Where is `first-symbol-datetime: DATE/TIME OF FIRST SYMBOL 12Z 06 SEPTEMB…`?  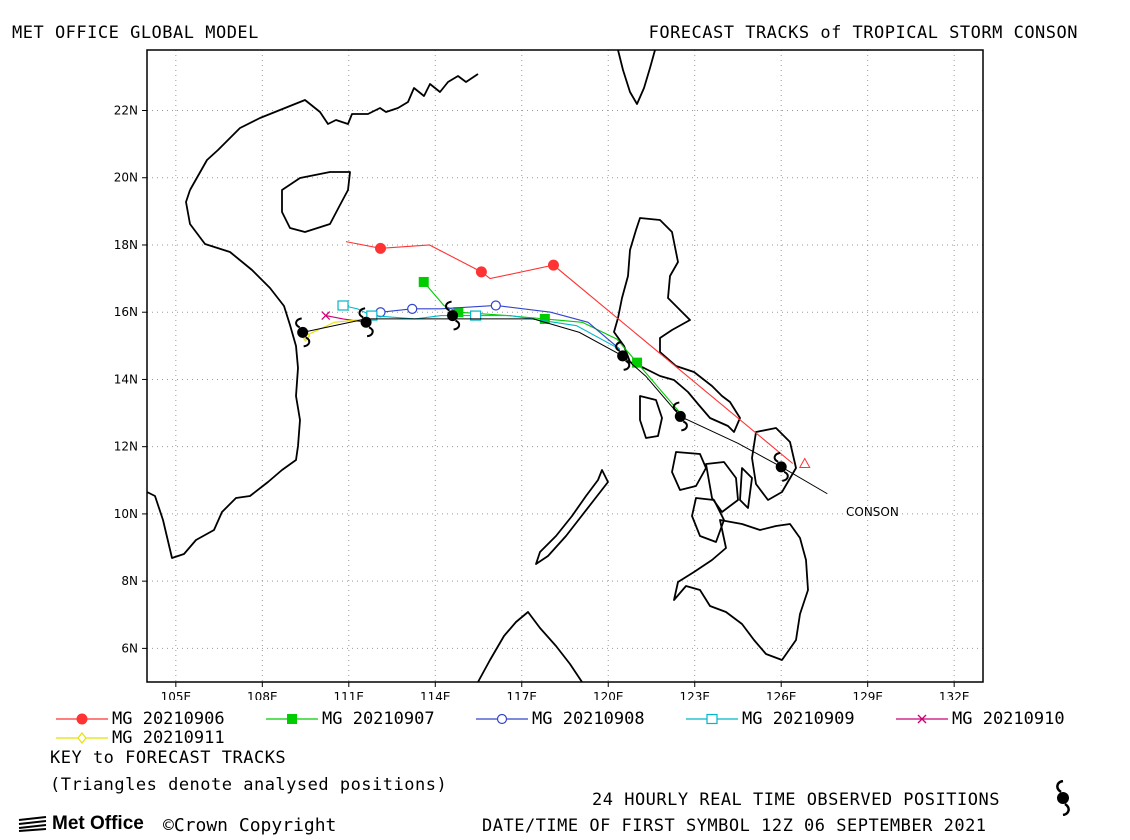 first-symbol-datetime: DATE/TIME OF FIRST SYMBOL 12Z 06 SEPTEMB… is located at coordinates (734, 826).